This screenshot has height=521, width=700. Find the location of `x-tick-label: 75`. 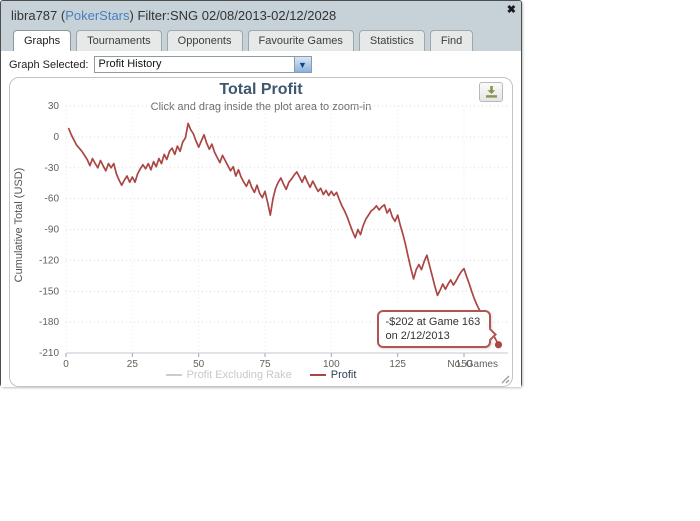

x-tick-label: 75 is located at coordinates (265, 364).